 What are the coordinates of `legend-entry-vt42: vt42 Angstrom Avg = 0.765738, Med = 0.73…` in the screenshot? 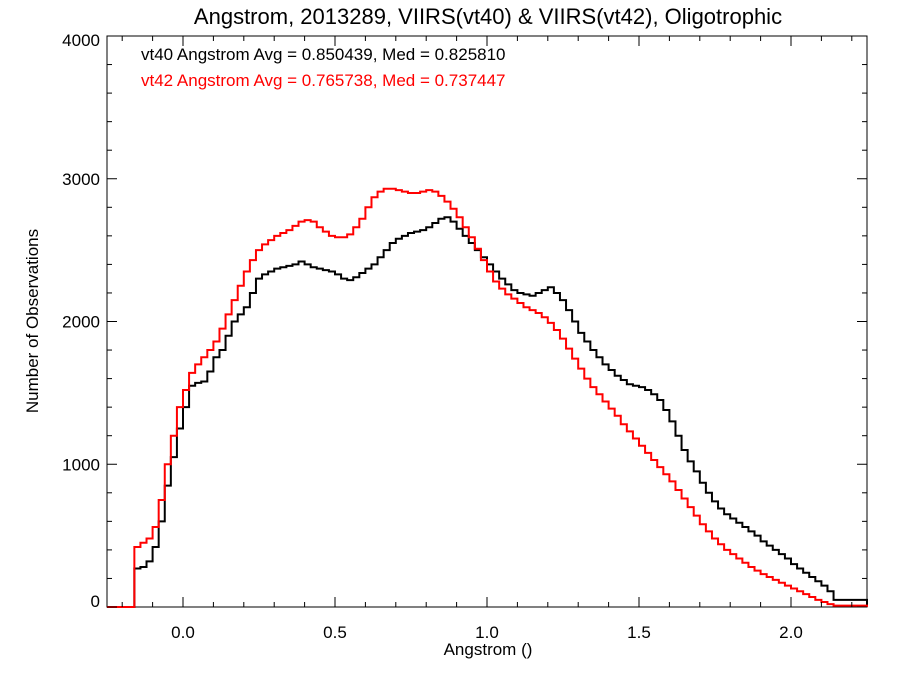 It's located at (323, 80).